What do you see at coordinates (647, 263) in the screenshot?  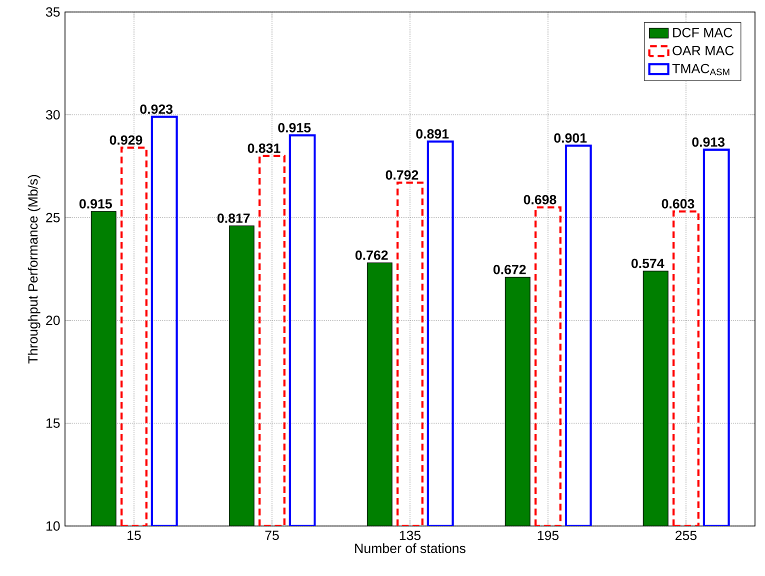 I see `annotation: 0.574` at bounding box center [647, 263].